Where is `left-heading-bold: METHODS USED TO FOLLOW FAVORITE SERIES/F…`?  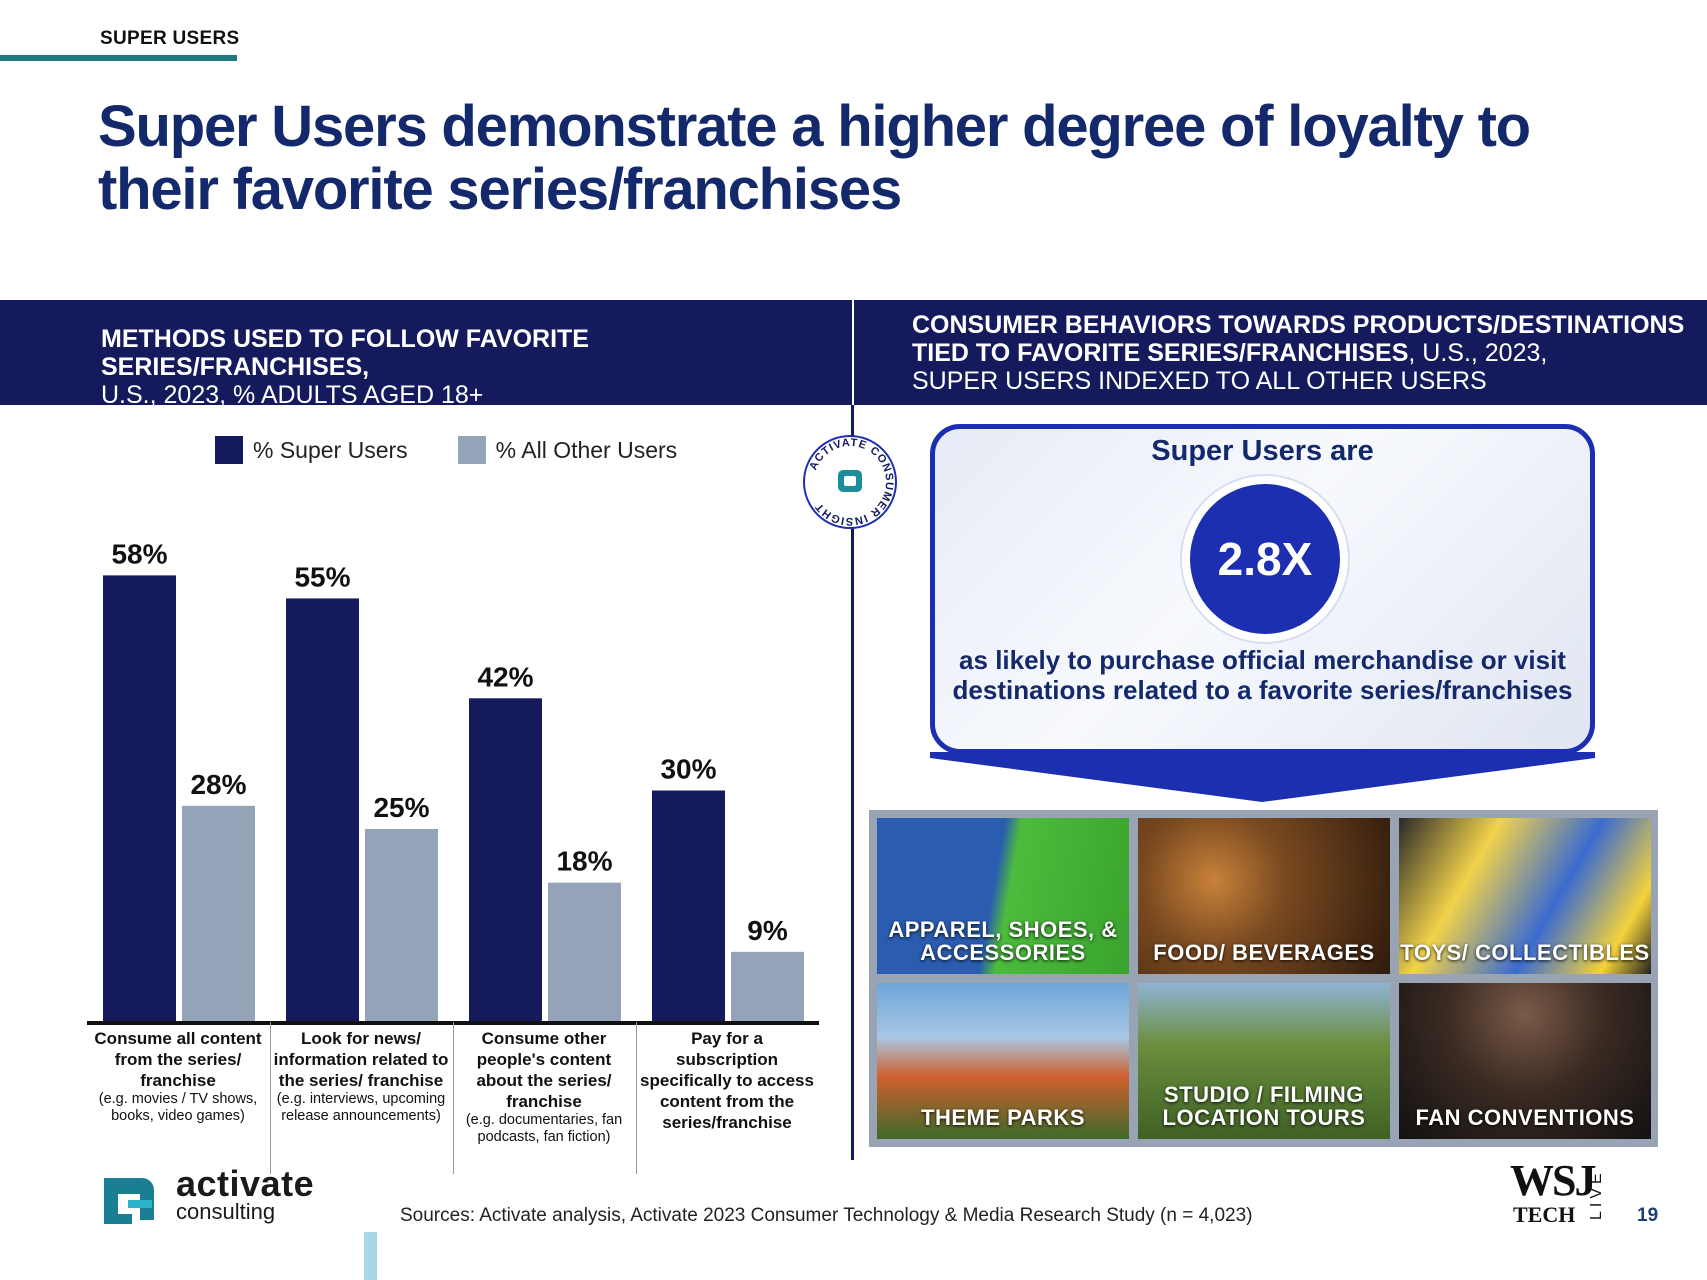
left-heading-bold: METHODS USED TO FOLLOW FAVORITE SERIES/F… is located at coordinates (345, 353).